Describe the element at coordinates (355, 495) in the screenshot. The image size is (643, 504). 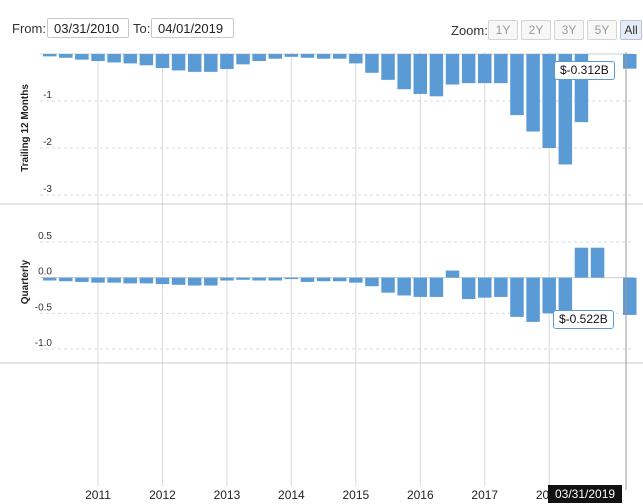
I see `x-tick-label: 2015` at that location.